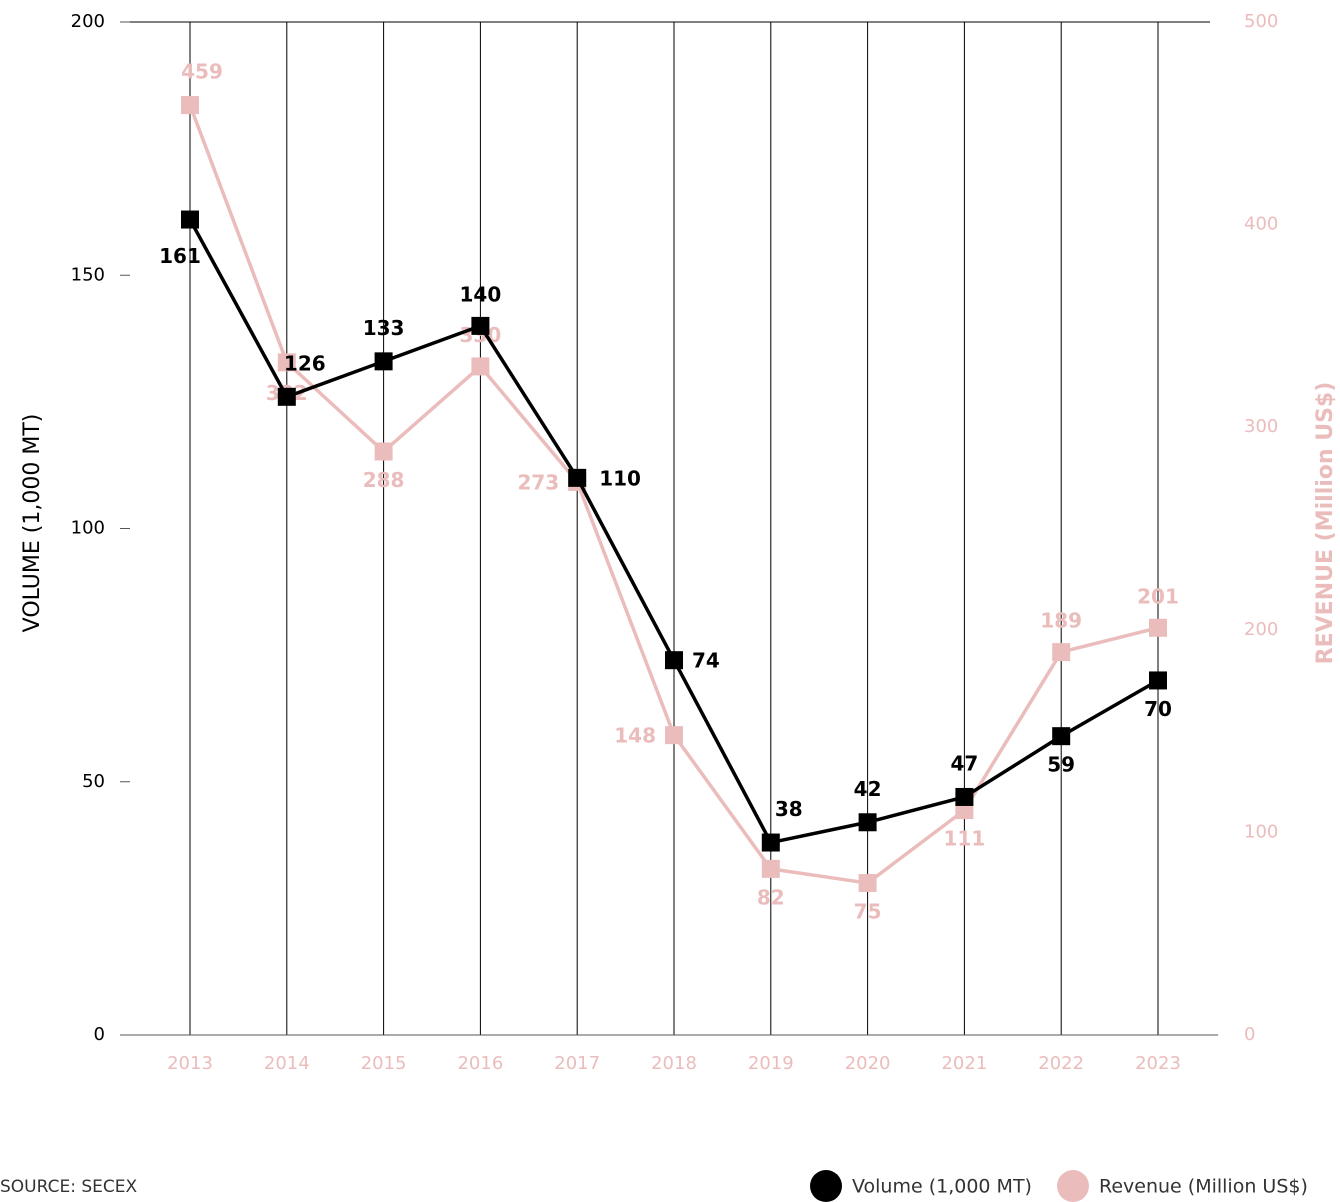 The width and height of the screenshot is (1340, 1202). What do you see at coordinates (88, 528) in the screenshot?
I see `y-tick-label: 100` at bounding box center [88, 528].